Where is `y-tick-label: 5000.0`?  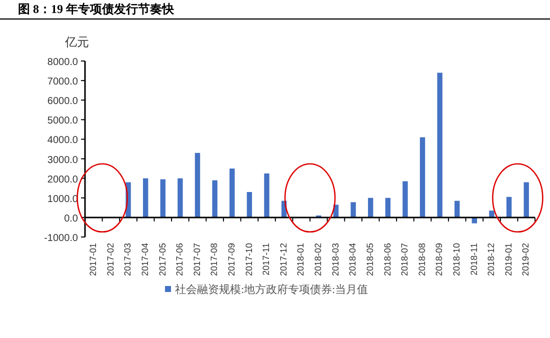 y-tick-label: 5000.0 is located at coordinates (62, 121).